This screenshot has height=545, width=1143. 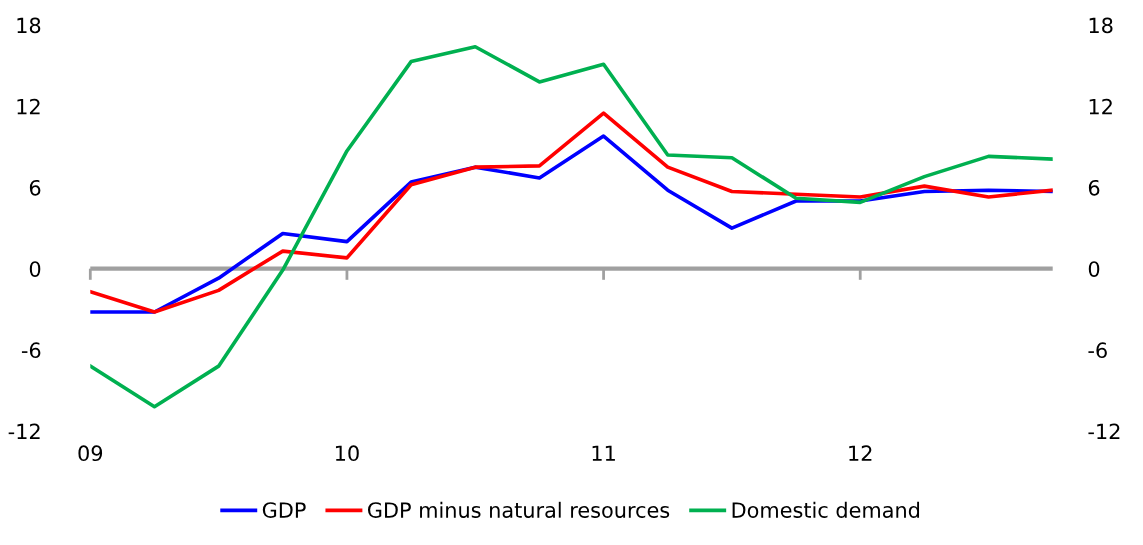 What do you see at coordinates (519, 509) in the screenshot?
I see `legend-label: GDP minus natural resources` at bounding box center [519, 509].